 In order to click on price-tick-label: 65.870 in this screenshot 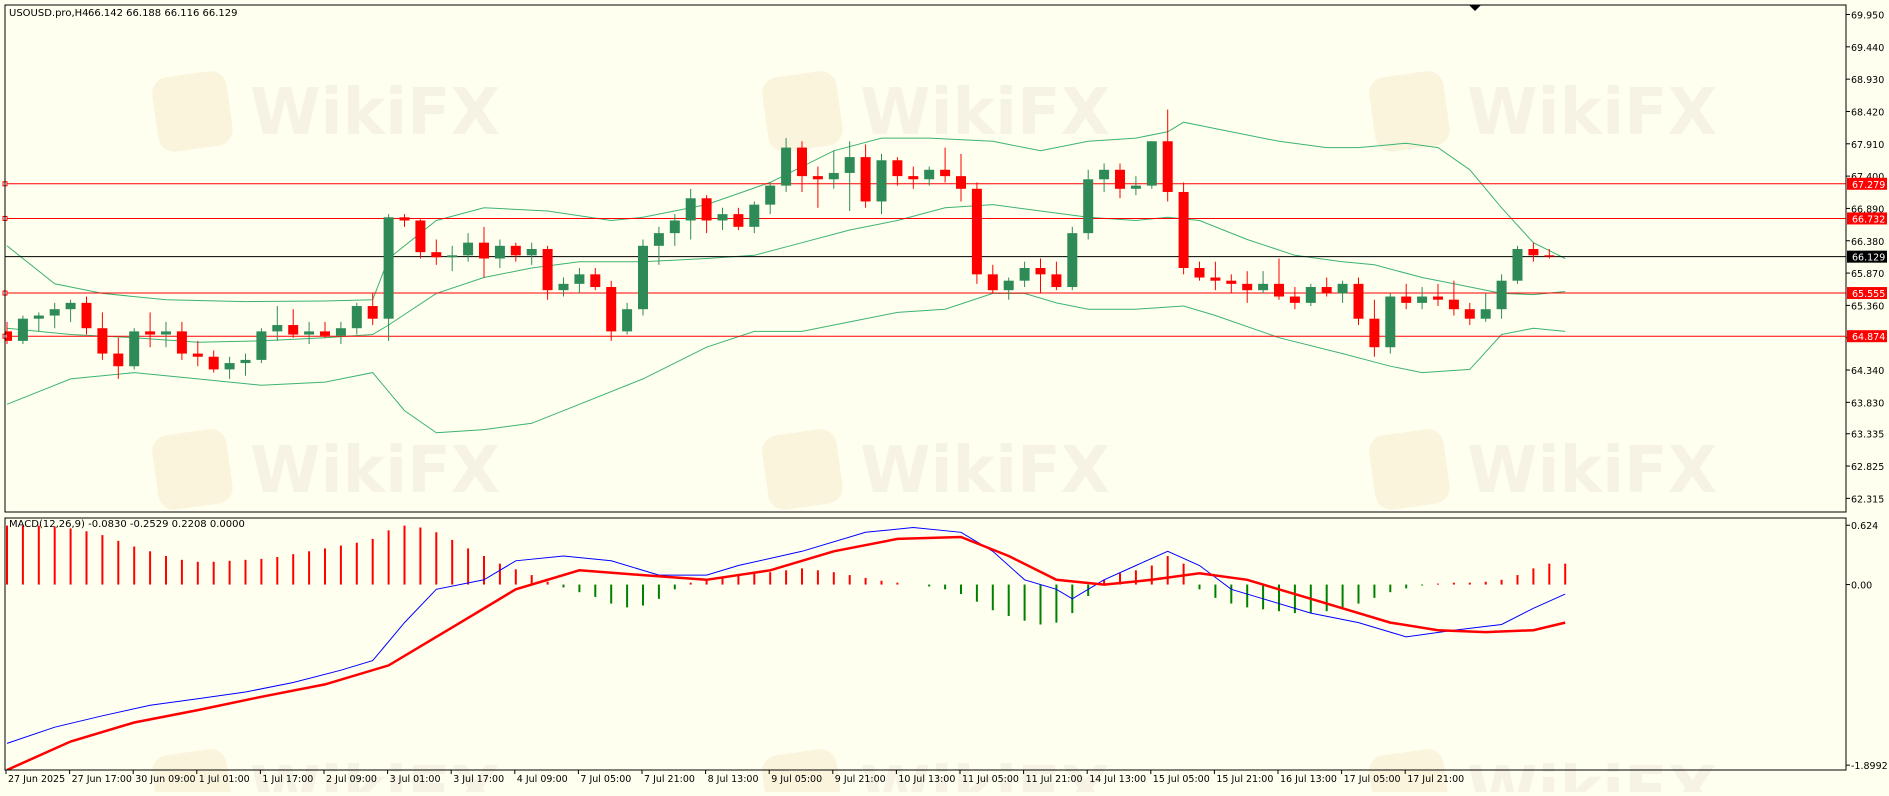, I will do `click(1867, 274)`.